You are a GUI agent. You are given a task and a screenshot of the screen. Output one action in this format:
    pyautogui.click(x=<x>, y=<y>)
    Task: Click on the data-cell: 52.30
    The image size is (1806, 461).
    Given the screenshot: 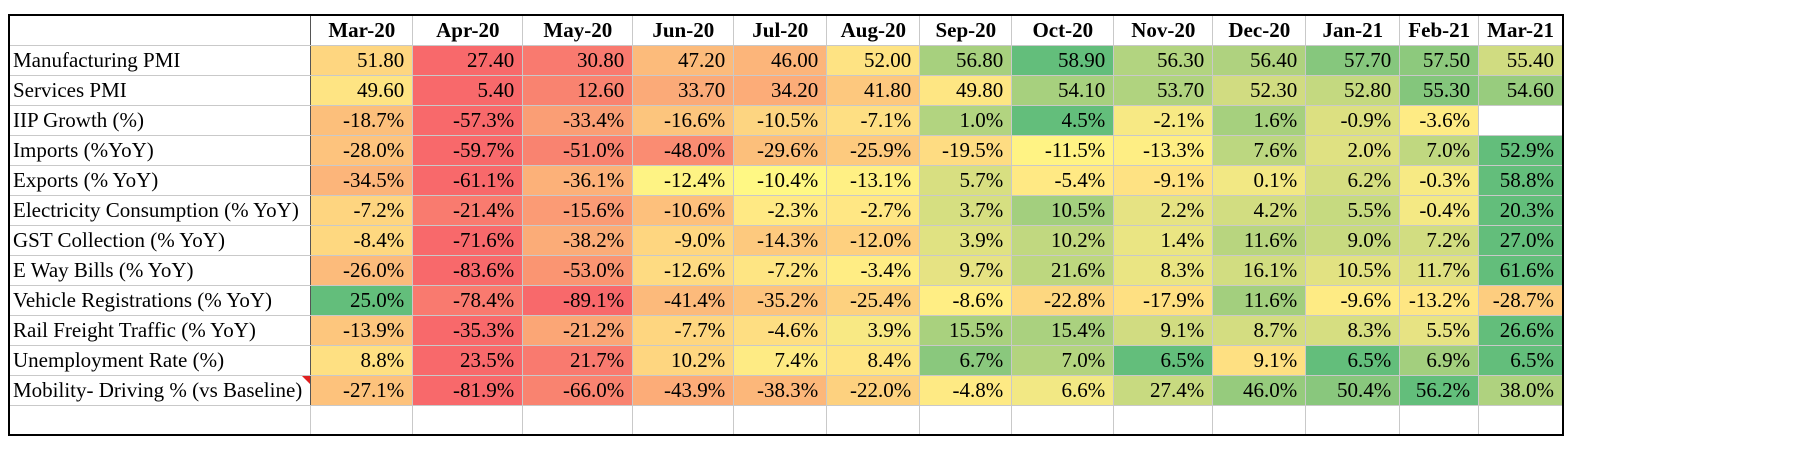 What is the action you would take?
    pyautogui.click(x=1259, y=90)
    